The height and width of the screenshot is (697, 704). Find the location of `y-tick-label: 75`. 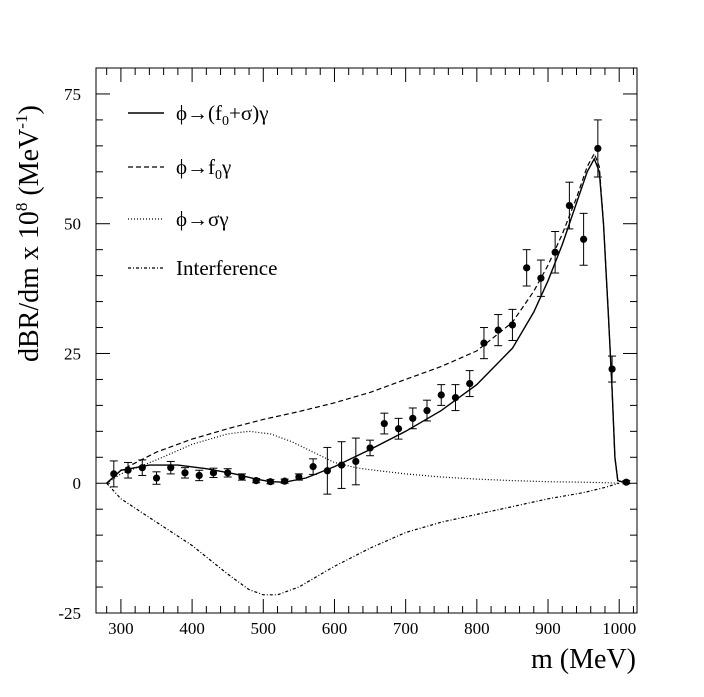

y-tick-label: 75 is located at coordinates (72, 94).